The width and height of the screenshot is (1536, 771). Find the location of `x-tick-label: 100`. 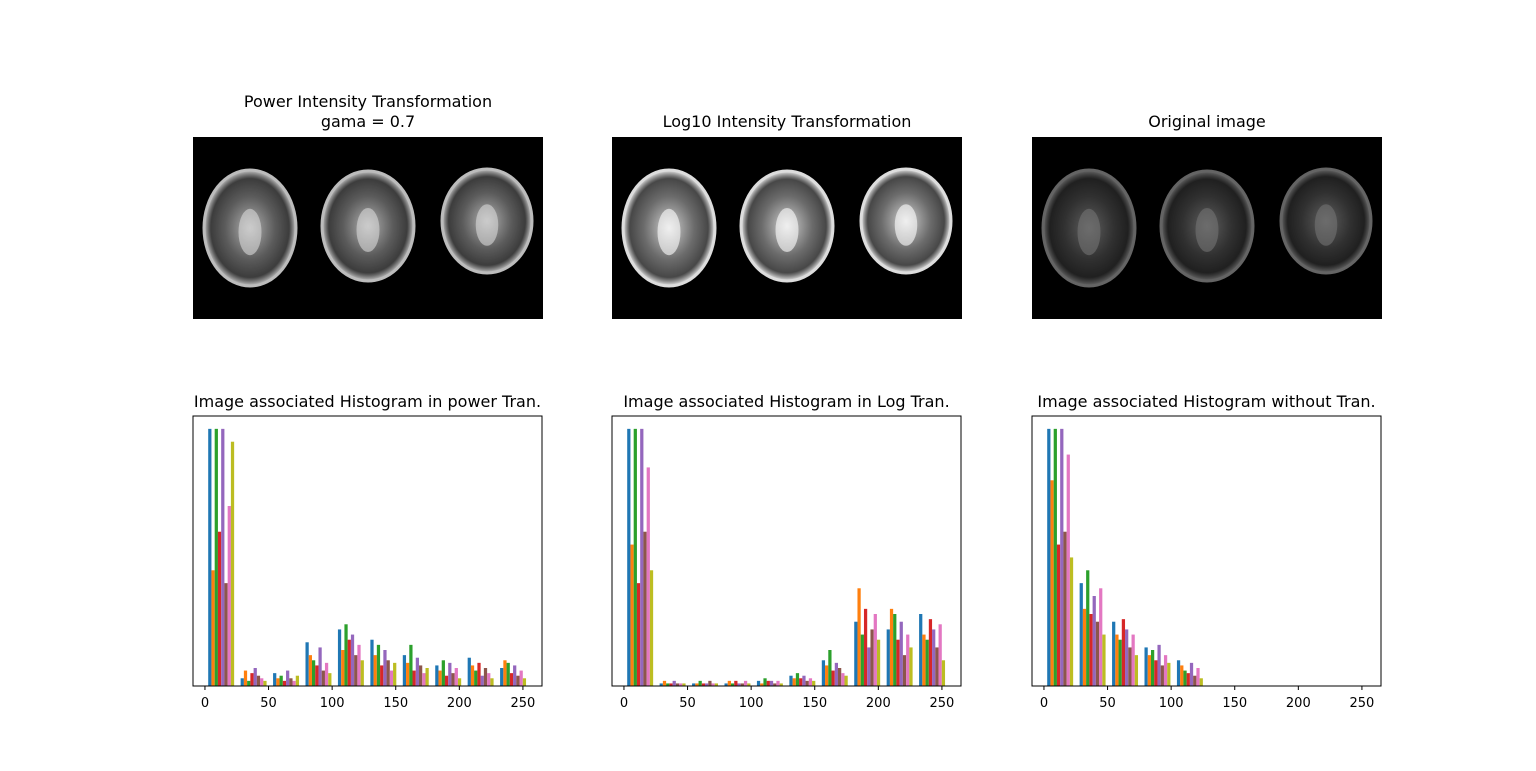

x-tick-label: 100 is located at coordinates (332, 703).